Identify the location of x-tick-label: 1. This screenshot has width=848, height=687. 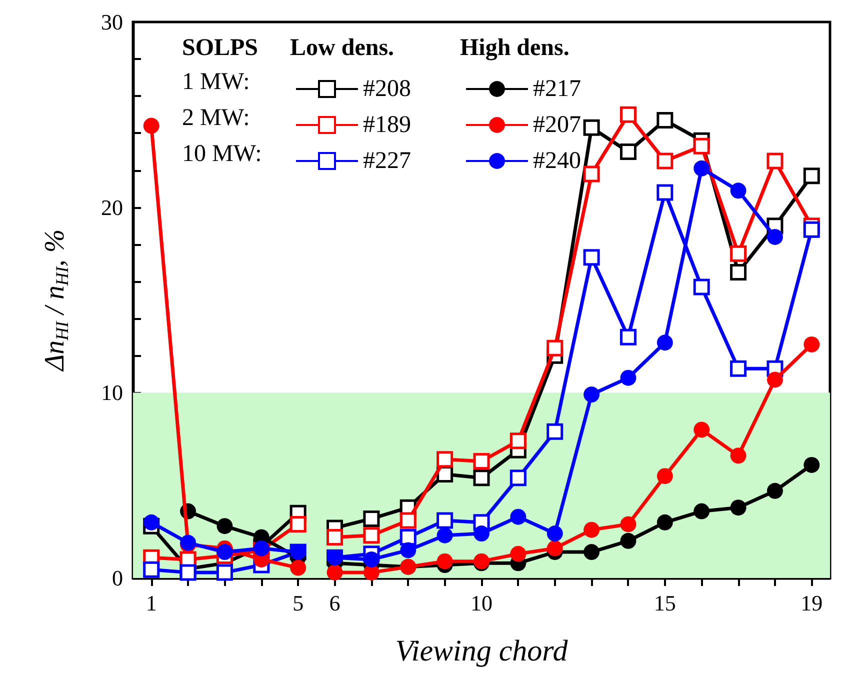
(151, 603).